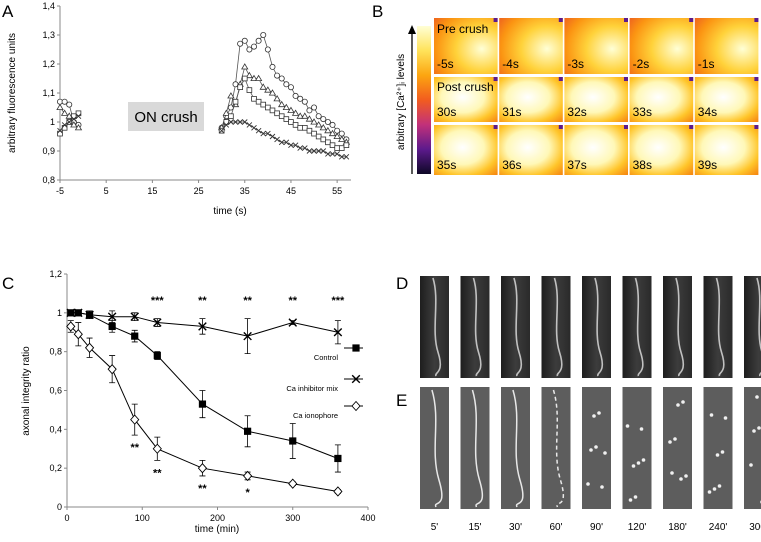 This screenshot has width=761, height=542. I want to click on panel-a-x-tick-label: 15, so click(152, 191).